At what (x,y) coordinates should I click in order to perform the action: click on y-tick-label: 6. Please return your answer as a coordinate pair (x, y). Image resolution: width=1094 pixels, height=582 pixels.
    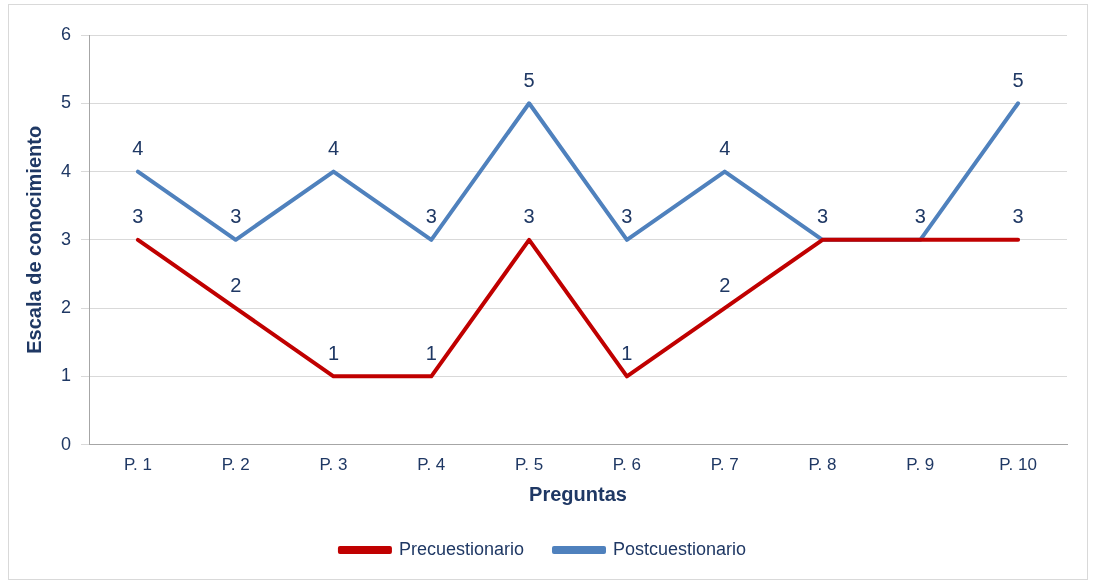
    Looking at the image, I should click on (66, 33).